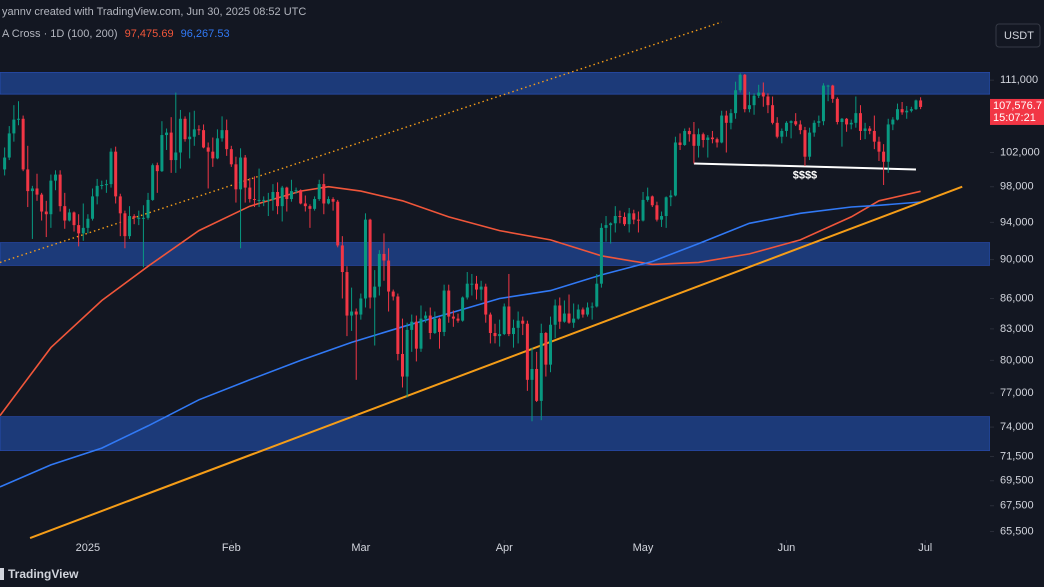 This screenshot has width=1044, height=587. Describe the element at coordinates (1014, 118) in the screenshot. I see `price-tag-countdown: 15:07:21` at that location.